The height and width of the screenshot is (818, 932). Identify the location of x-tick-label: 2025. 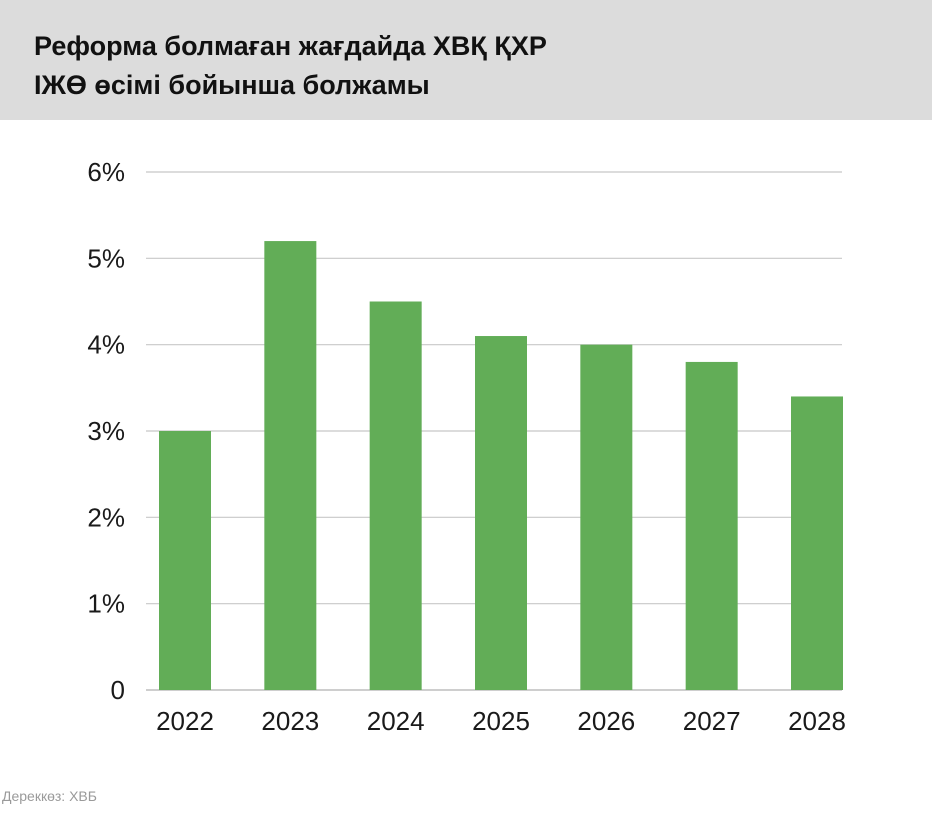
(501, 721).